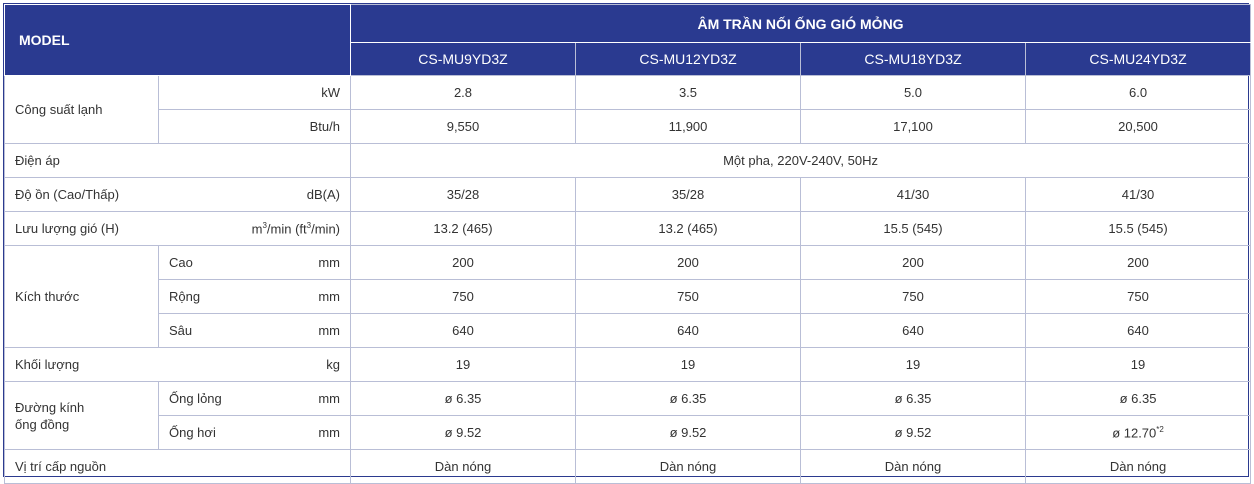 The image size is (1254, 484). What do you see at coordinates (254, 296) in the screenshot?
I see `sub-label-cell: Rộng mm` at bounding box center [254, 296].